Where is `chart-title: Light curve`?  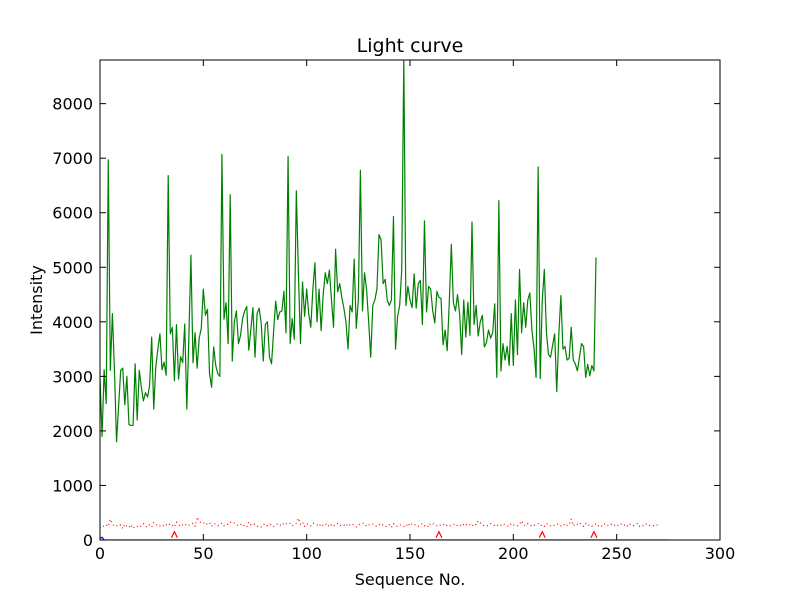
chart-title: Light curve is located at coordinates (410, 46).